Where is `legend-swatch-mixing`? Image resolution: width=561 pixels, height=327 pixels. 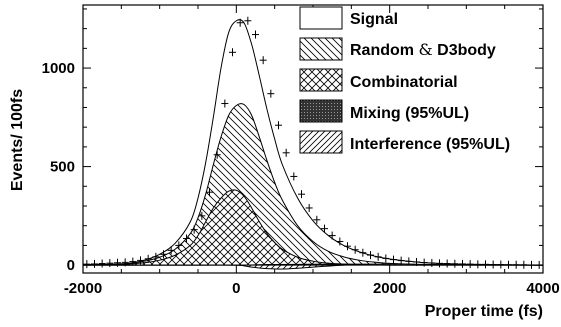
legend-swatch-mixing is located at coordinates (321, 111).